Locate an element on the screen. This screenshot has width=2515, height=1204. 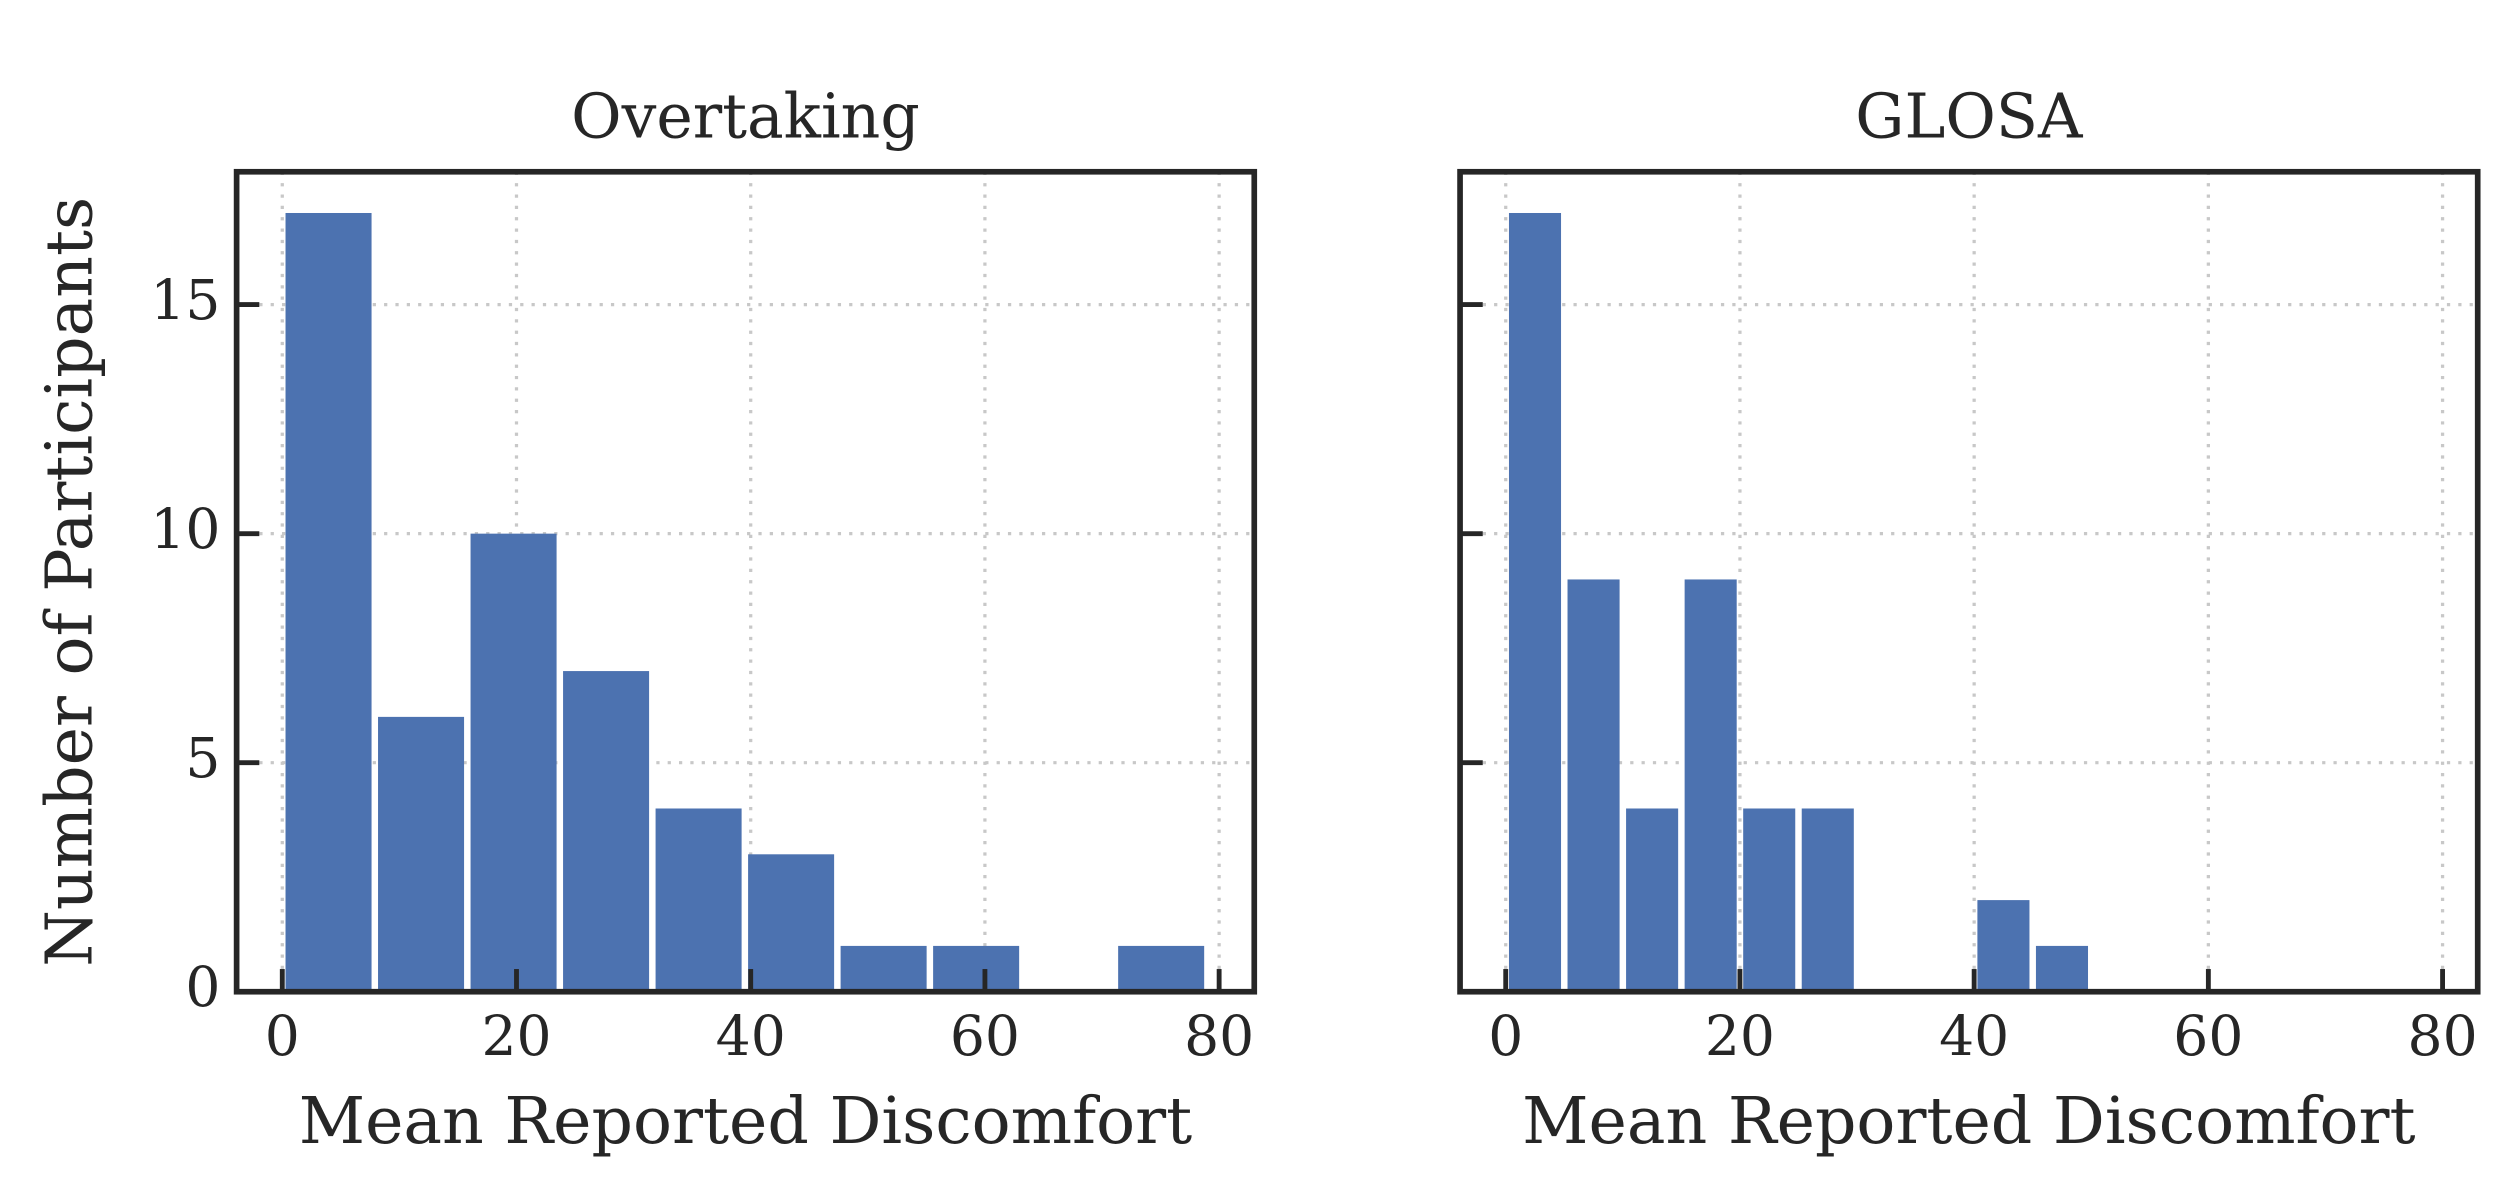
panel-title: Overtaking is located at coordinates (745, 117).